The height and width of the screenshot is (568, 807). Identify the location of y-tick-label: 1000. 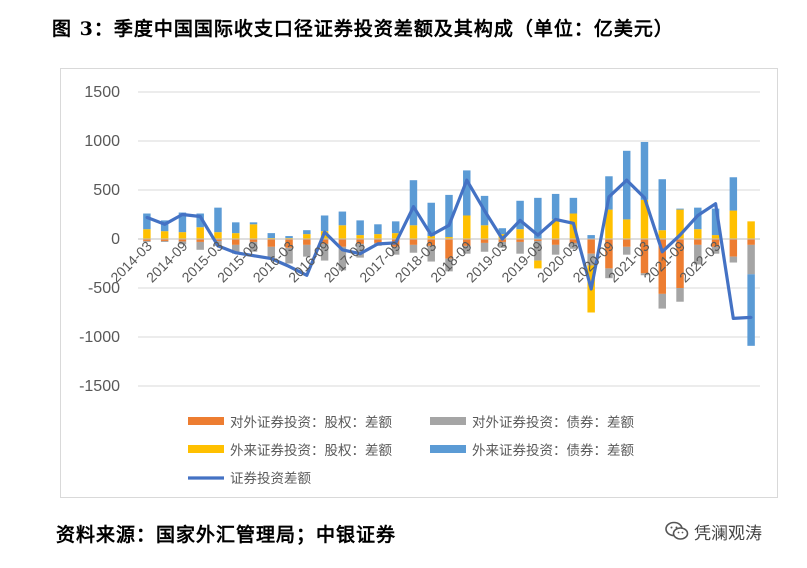
(102, 141).